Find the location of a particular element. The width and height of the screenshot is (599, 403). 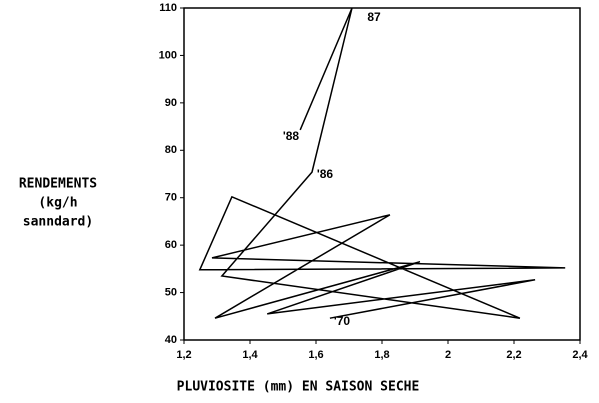

y-tick-label: 40 is located at coordinates (171, 340).